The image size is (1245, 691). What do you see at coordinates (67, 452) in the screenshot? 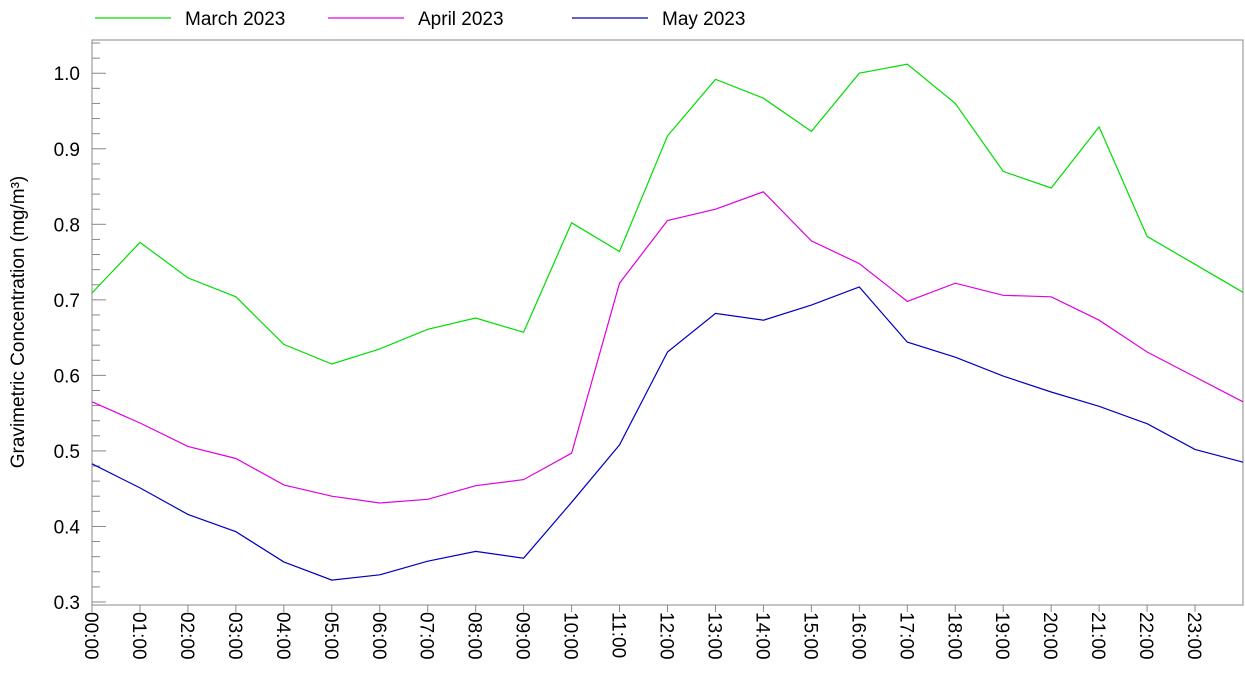
I see `y-tick-label: 0.5` at bounding box center [67, 452].